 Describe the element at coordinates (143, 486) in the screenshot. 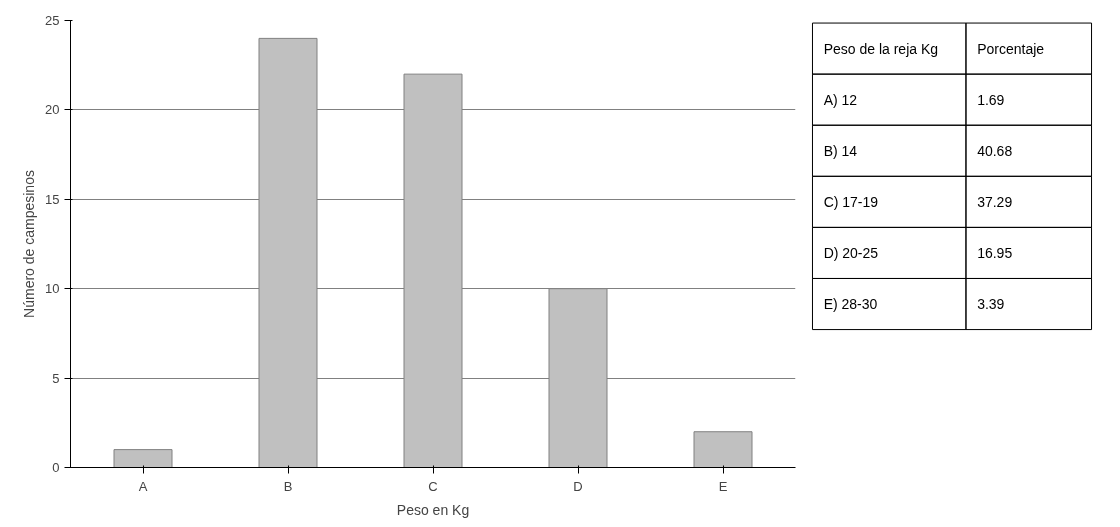

I see `x-tick-label: A` at that location.